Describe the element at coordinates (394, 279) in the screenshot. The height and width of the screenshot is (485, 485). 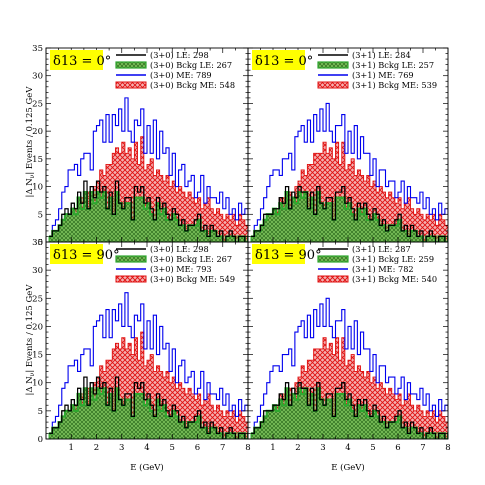
I see `legend-label: (3+1) Bckg ME: 540` at that location.